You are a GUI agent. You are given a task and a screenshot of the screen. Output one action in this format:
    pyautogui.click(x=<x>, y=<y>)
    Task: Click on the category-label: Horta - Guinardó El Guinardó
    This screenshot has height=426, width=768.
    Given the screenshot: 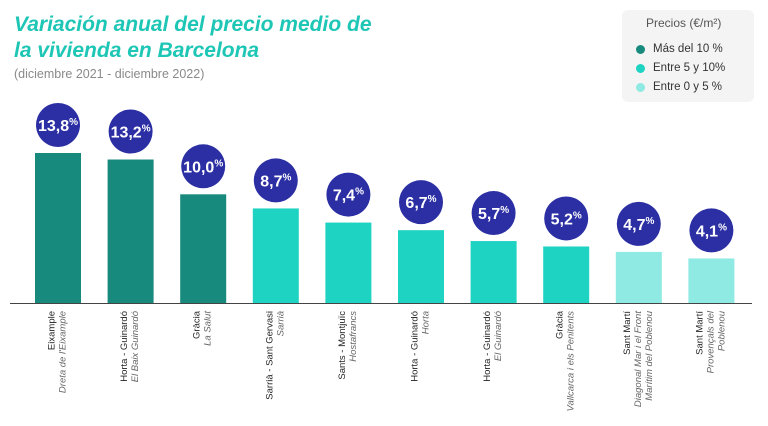 What is the action you would take?
    pyautogui.click(x=493, y=345)
    